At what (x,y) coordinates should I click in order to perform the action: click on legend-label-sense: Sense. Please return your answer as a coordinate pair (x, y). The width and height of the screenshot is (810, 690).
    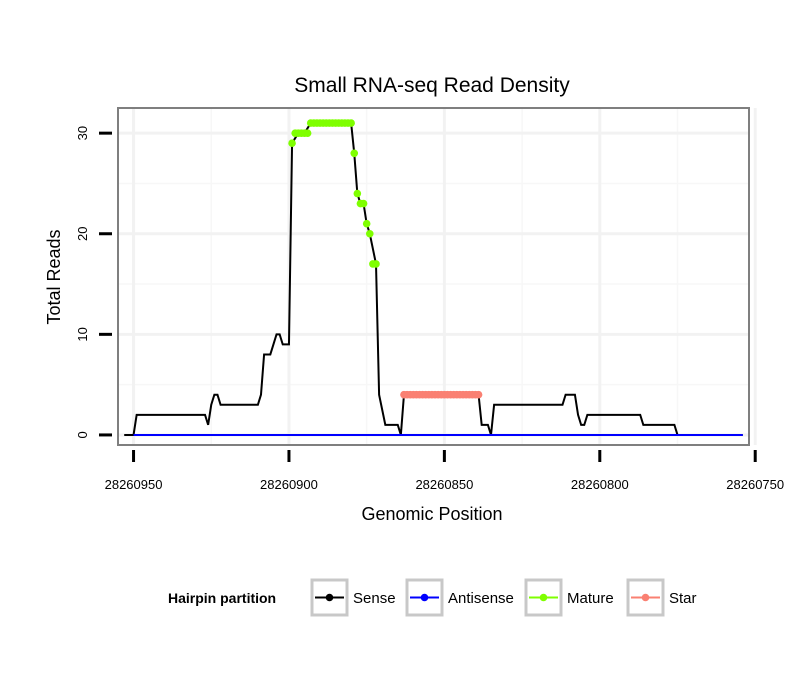
    Looking at the image, I should click on (374, 598).